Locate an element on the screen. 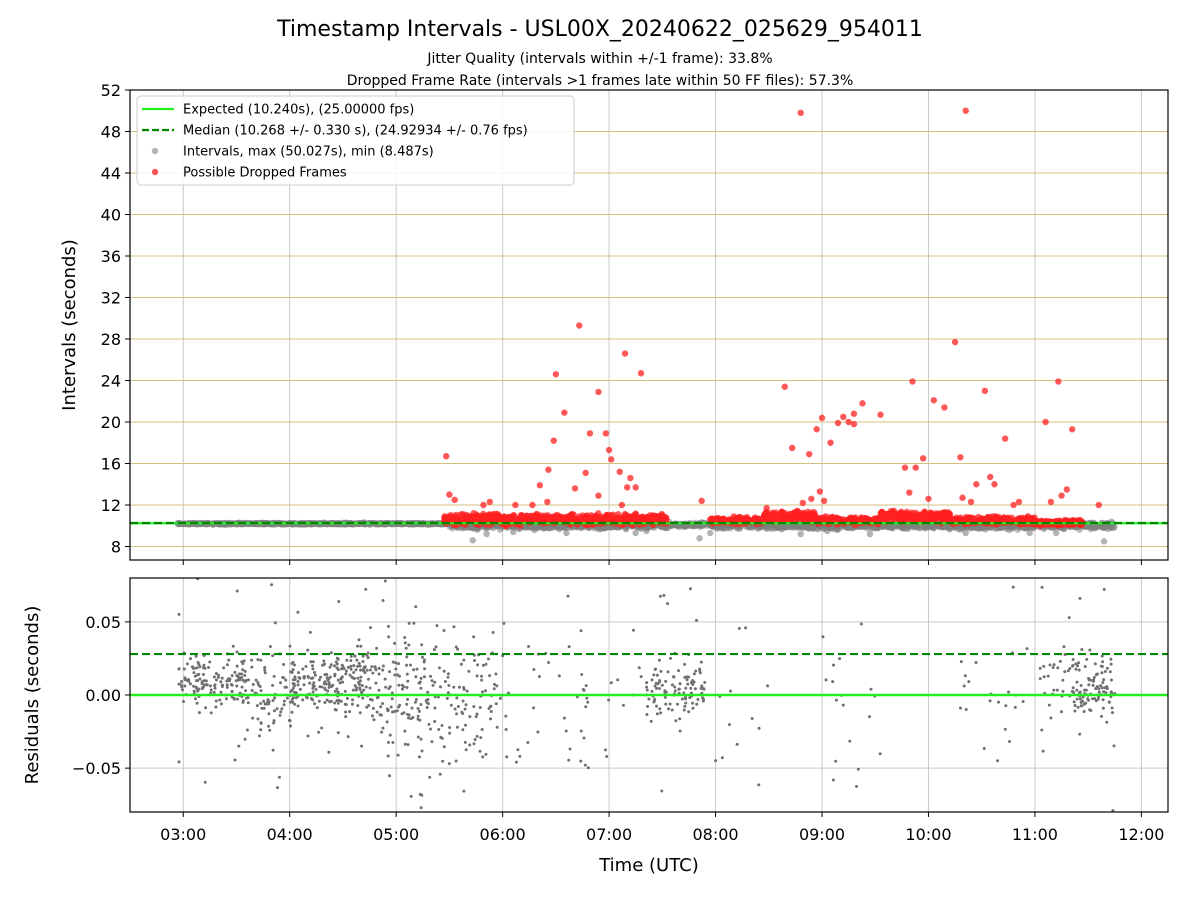 This screenshot has width=1200, height=900. y-tick-label-4: 24 is located at coordinates (111, 381).